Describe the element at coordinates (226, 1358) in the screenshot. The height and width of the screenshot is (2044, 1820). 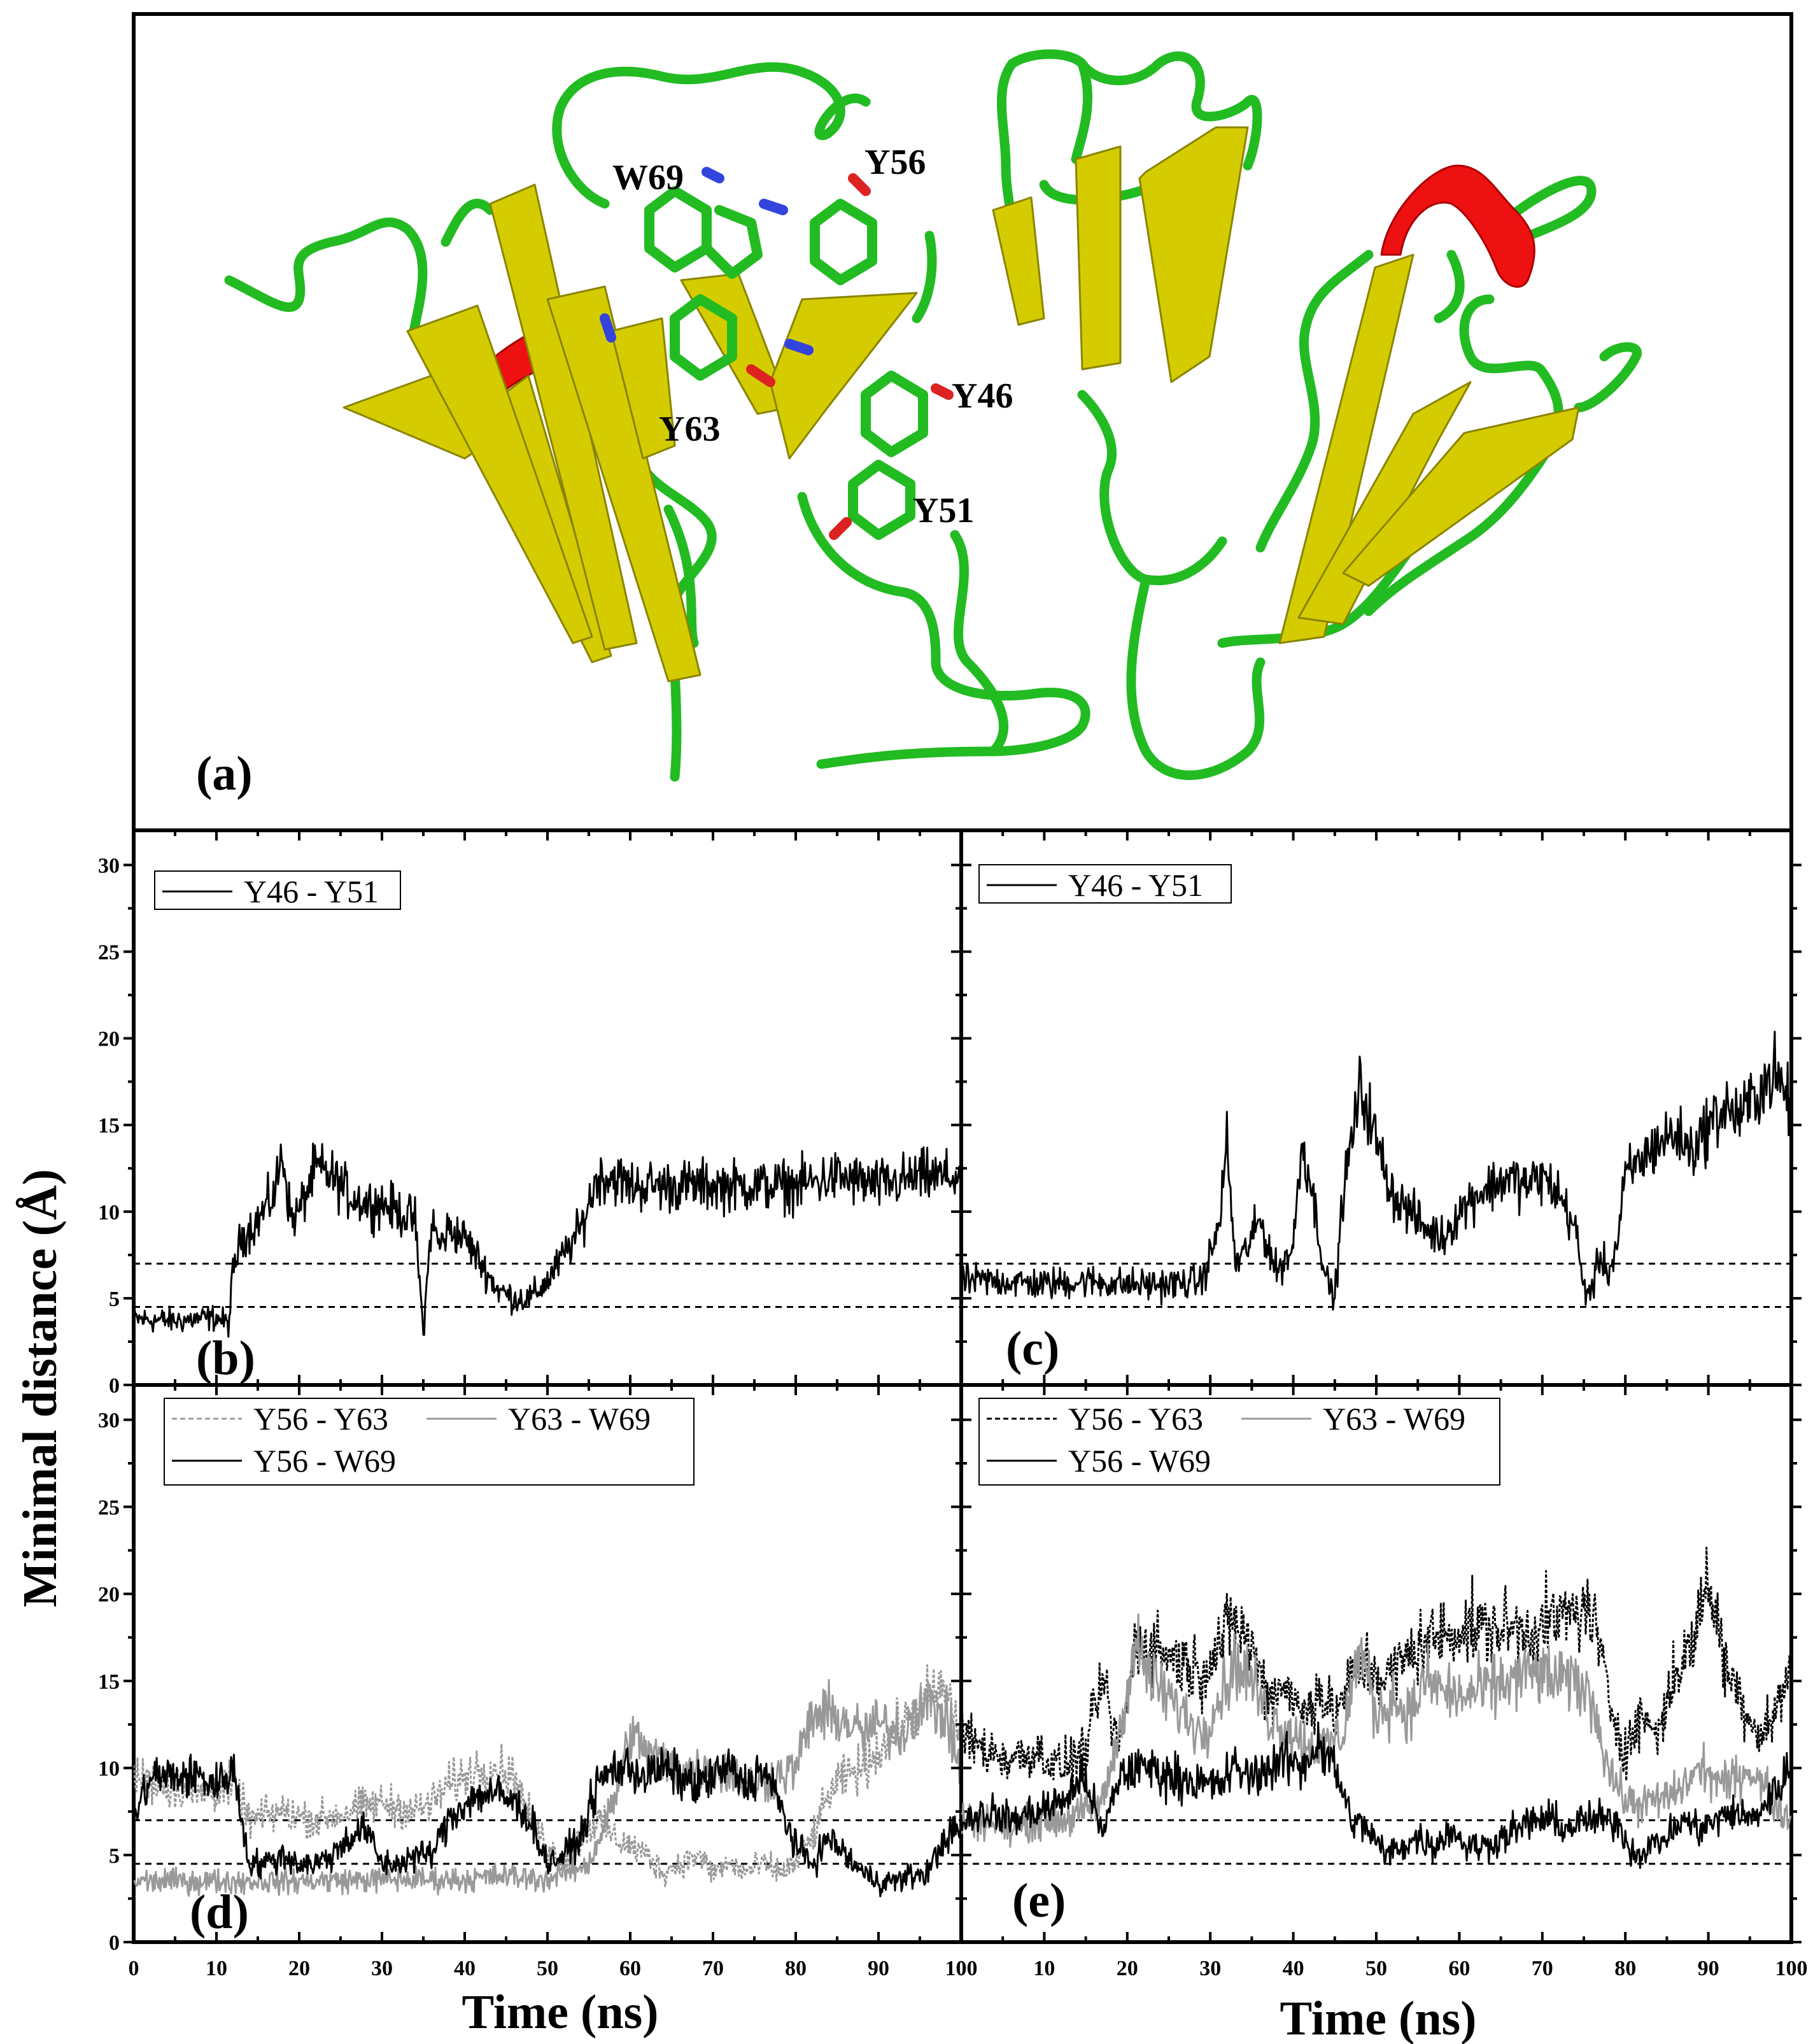
I see `panel-label: (b)` at that location.